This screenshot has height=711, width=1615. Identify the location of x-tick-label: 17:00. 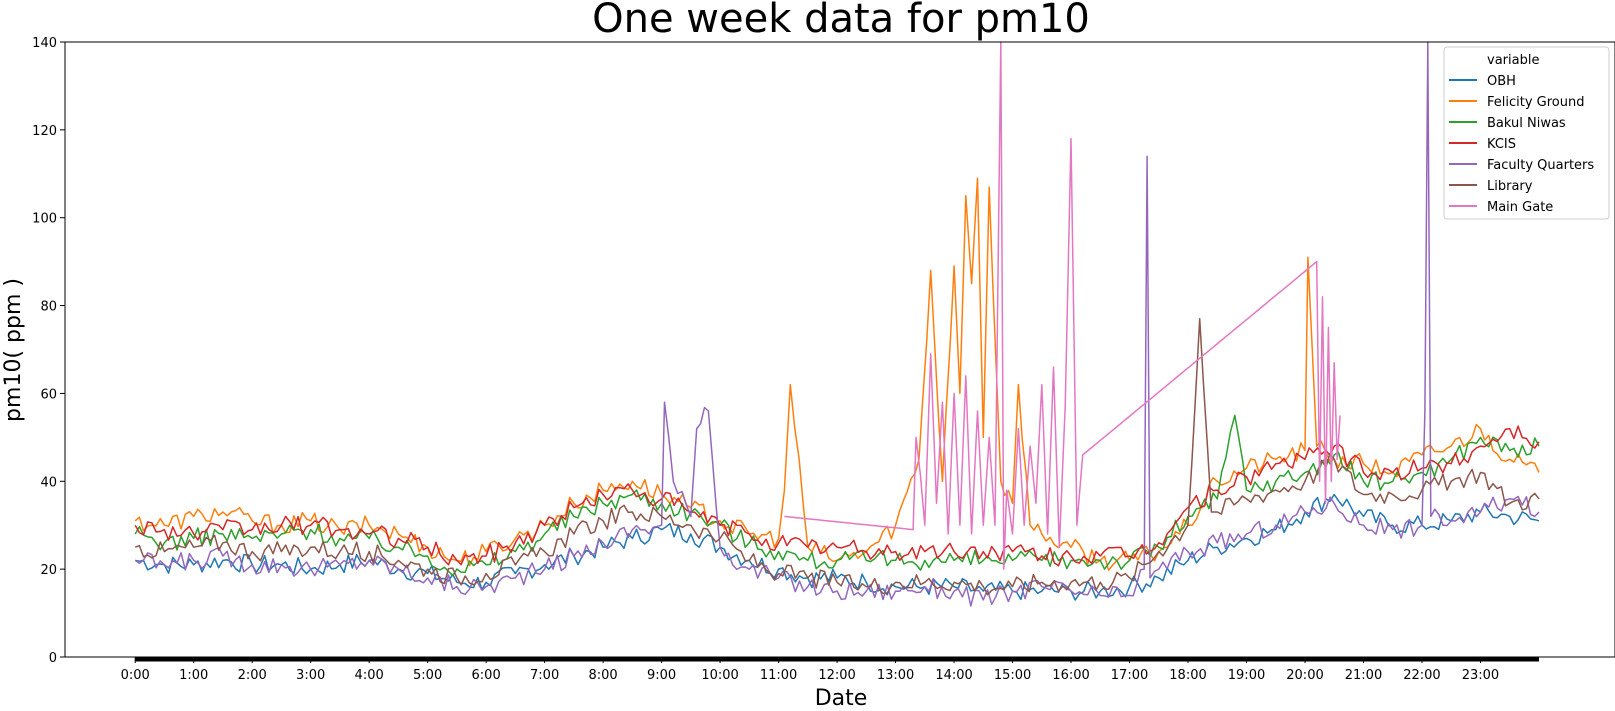
(1129, 675).